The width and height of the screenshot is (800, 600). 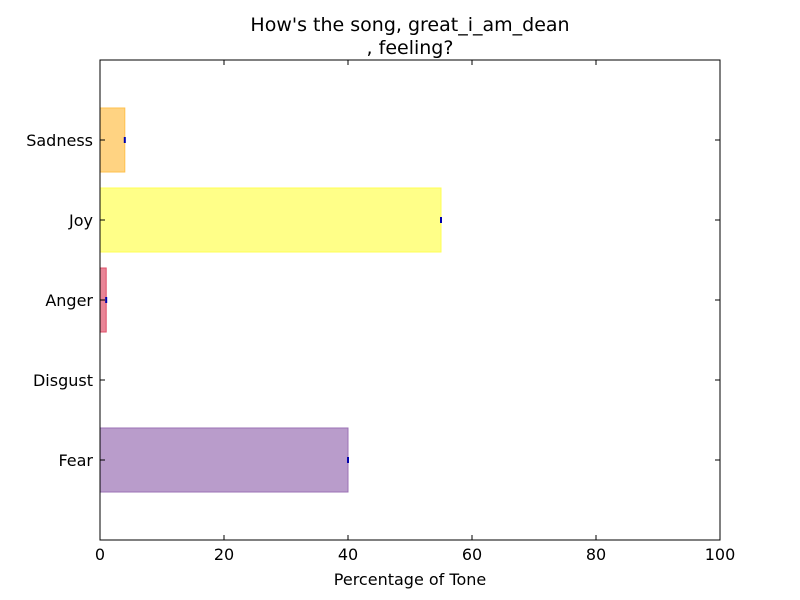 I want to click on x-tick-label-100: 100, so click(x=720, y=554).